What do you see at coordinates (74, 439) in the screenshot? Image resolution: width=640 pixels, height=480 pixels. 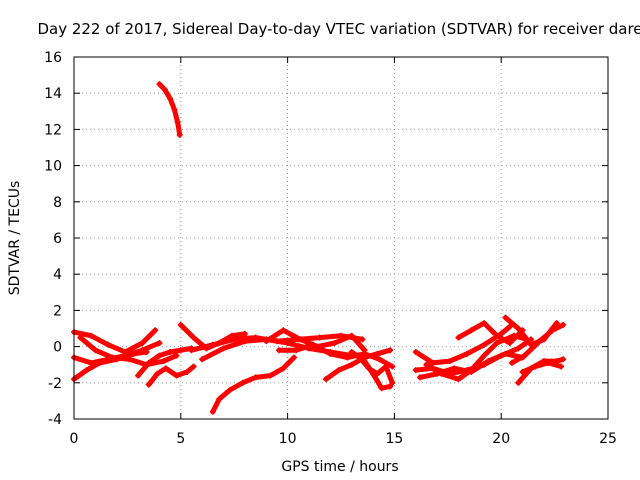 I see `x-tick-label: 0` at bounding box center [74, 439].